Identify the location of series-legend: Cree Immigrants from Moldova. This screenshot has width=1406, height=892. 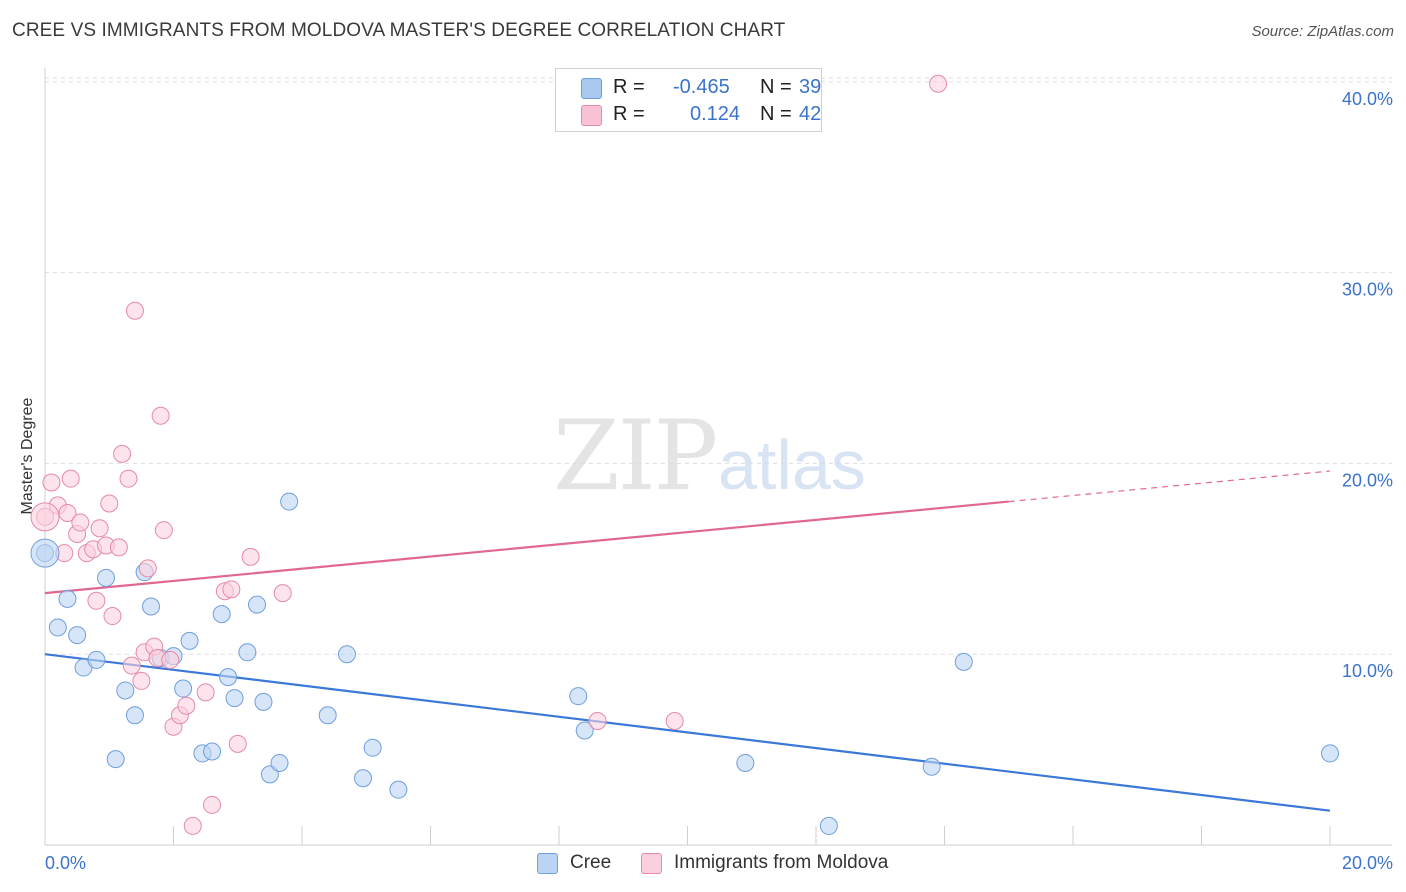
(703, 864).